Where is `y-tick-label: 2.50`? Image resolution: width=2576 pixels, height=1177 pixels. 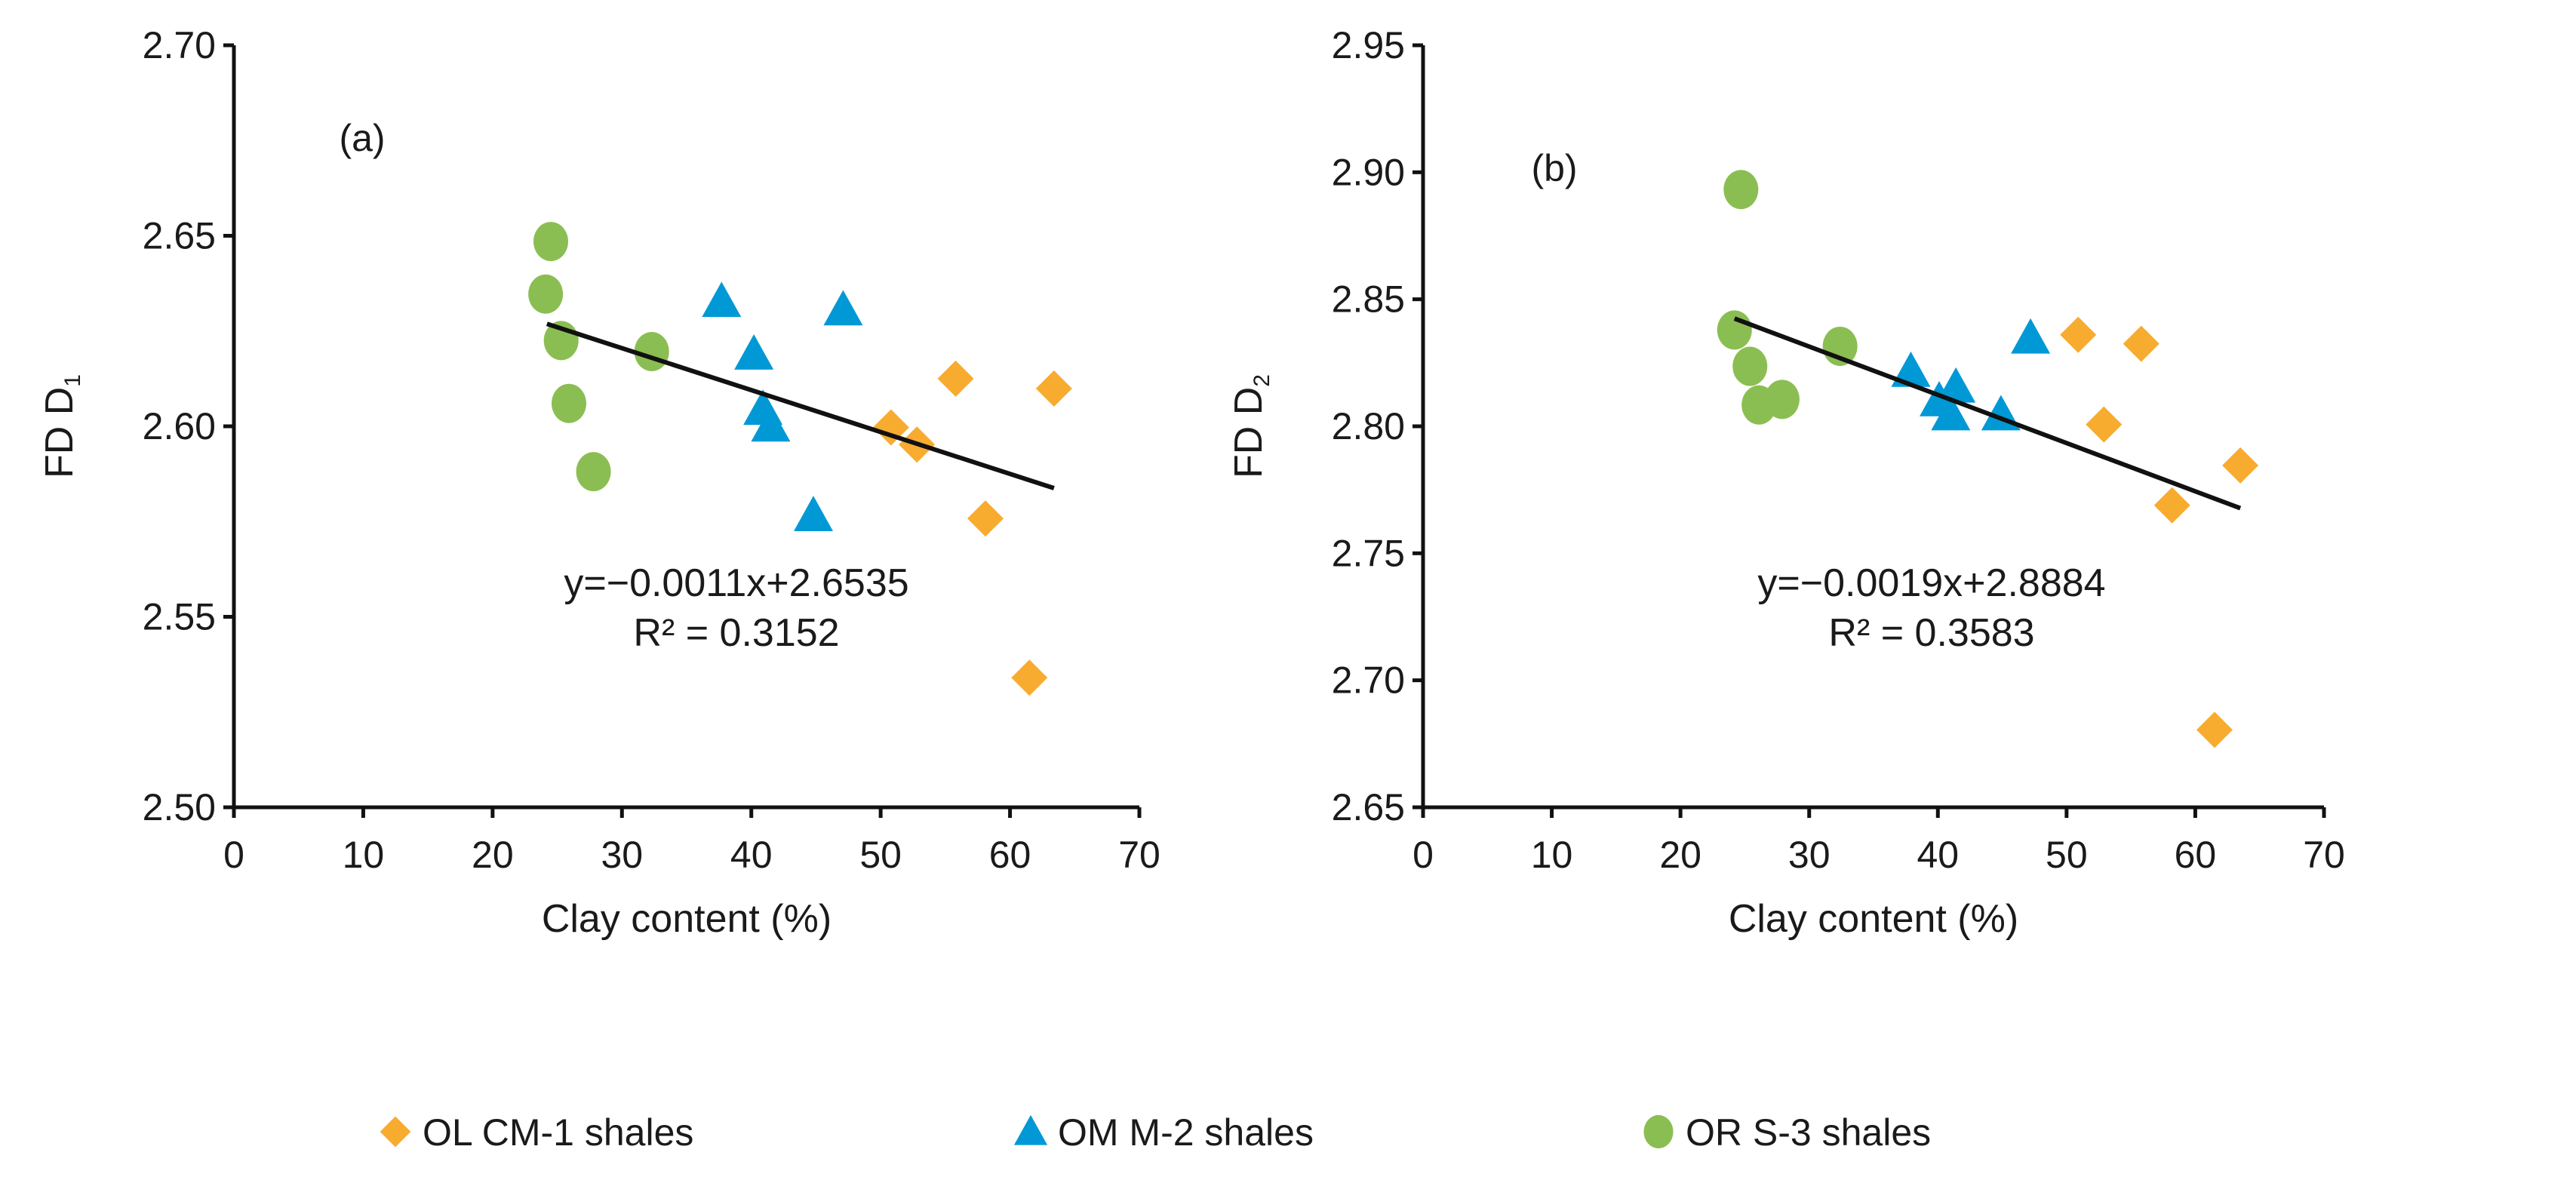 y-tick-label: 2.50 is located at coordinates (179, 807).